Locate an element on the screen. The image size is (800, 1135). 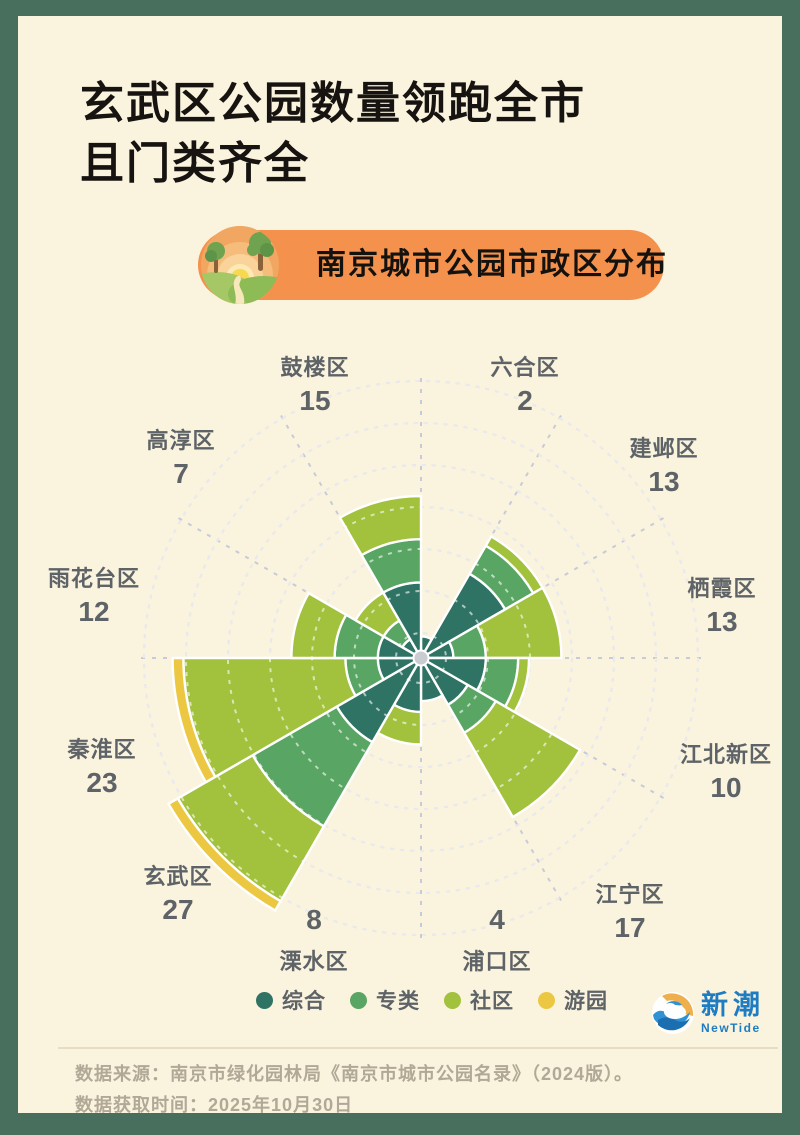
district-label-value: 17 is located at coordinates (630, 927).